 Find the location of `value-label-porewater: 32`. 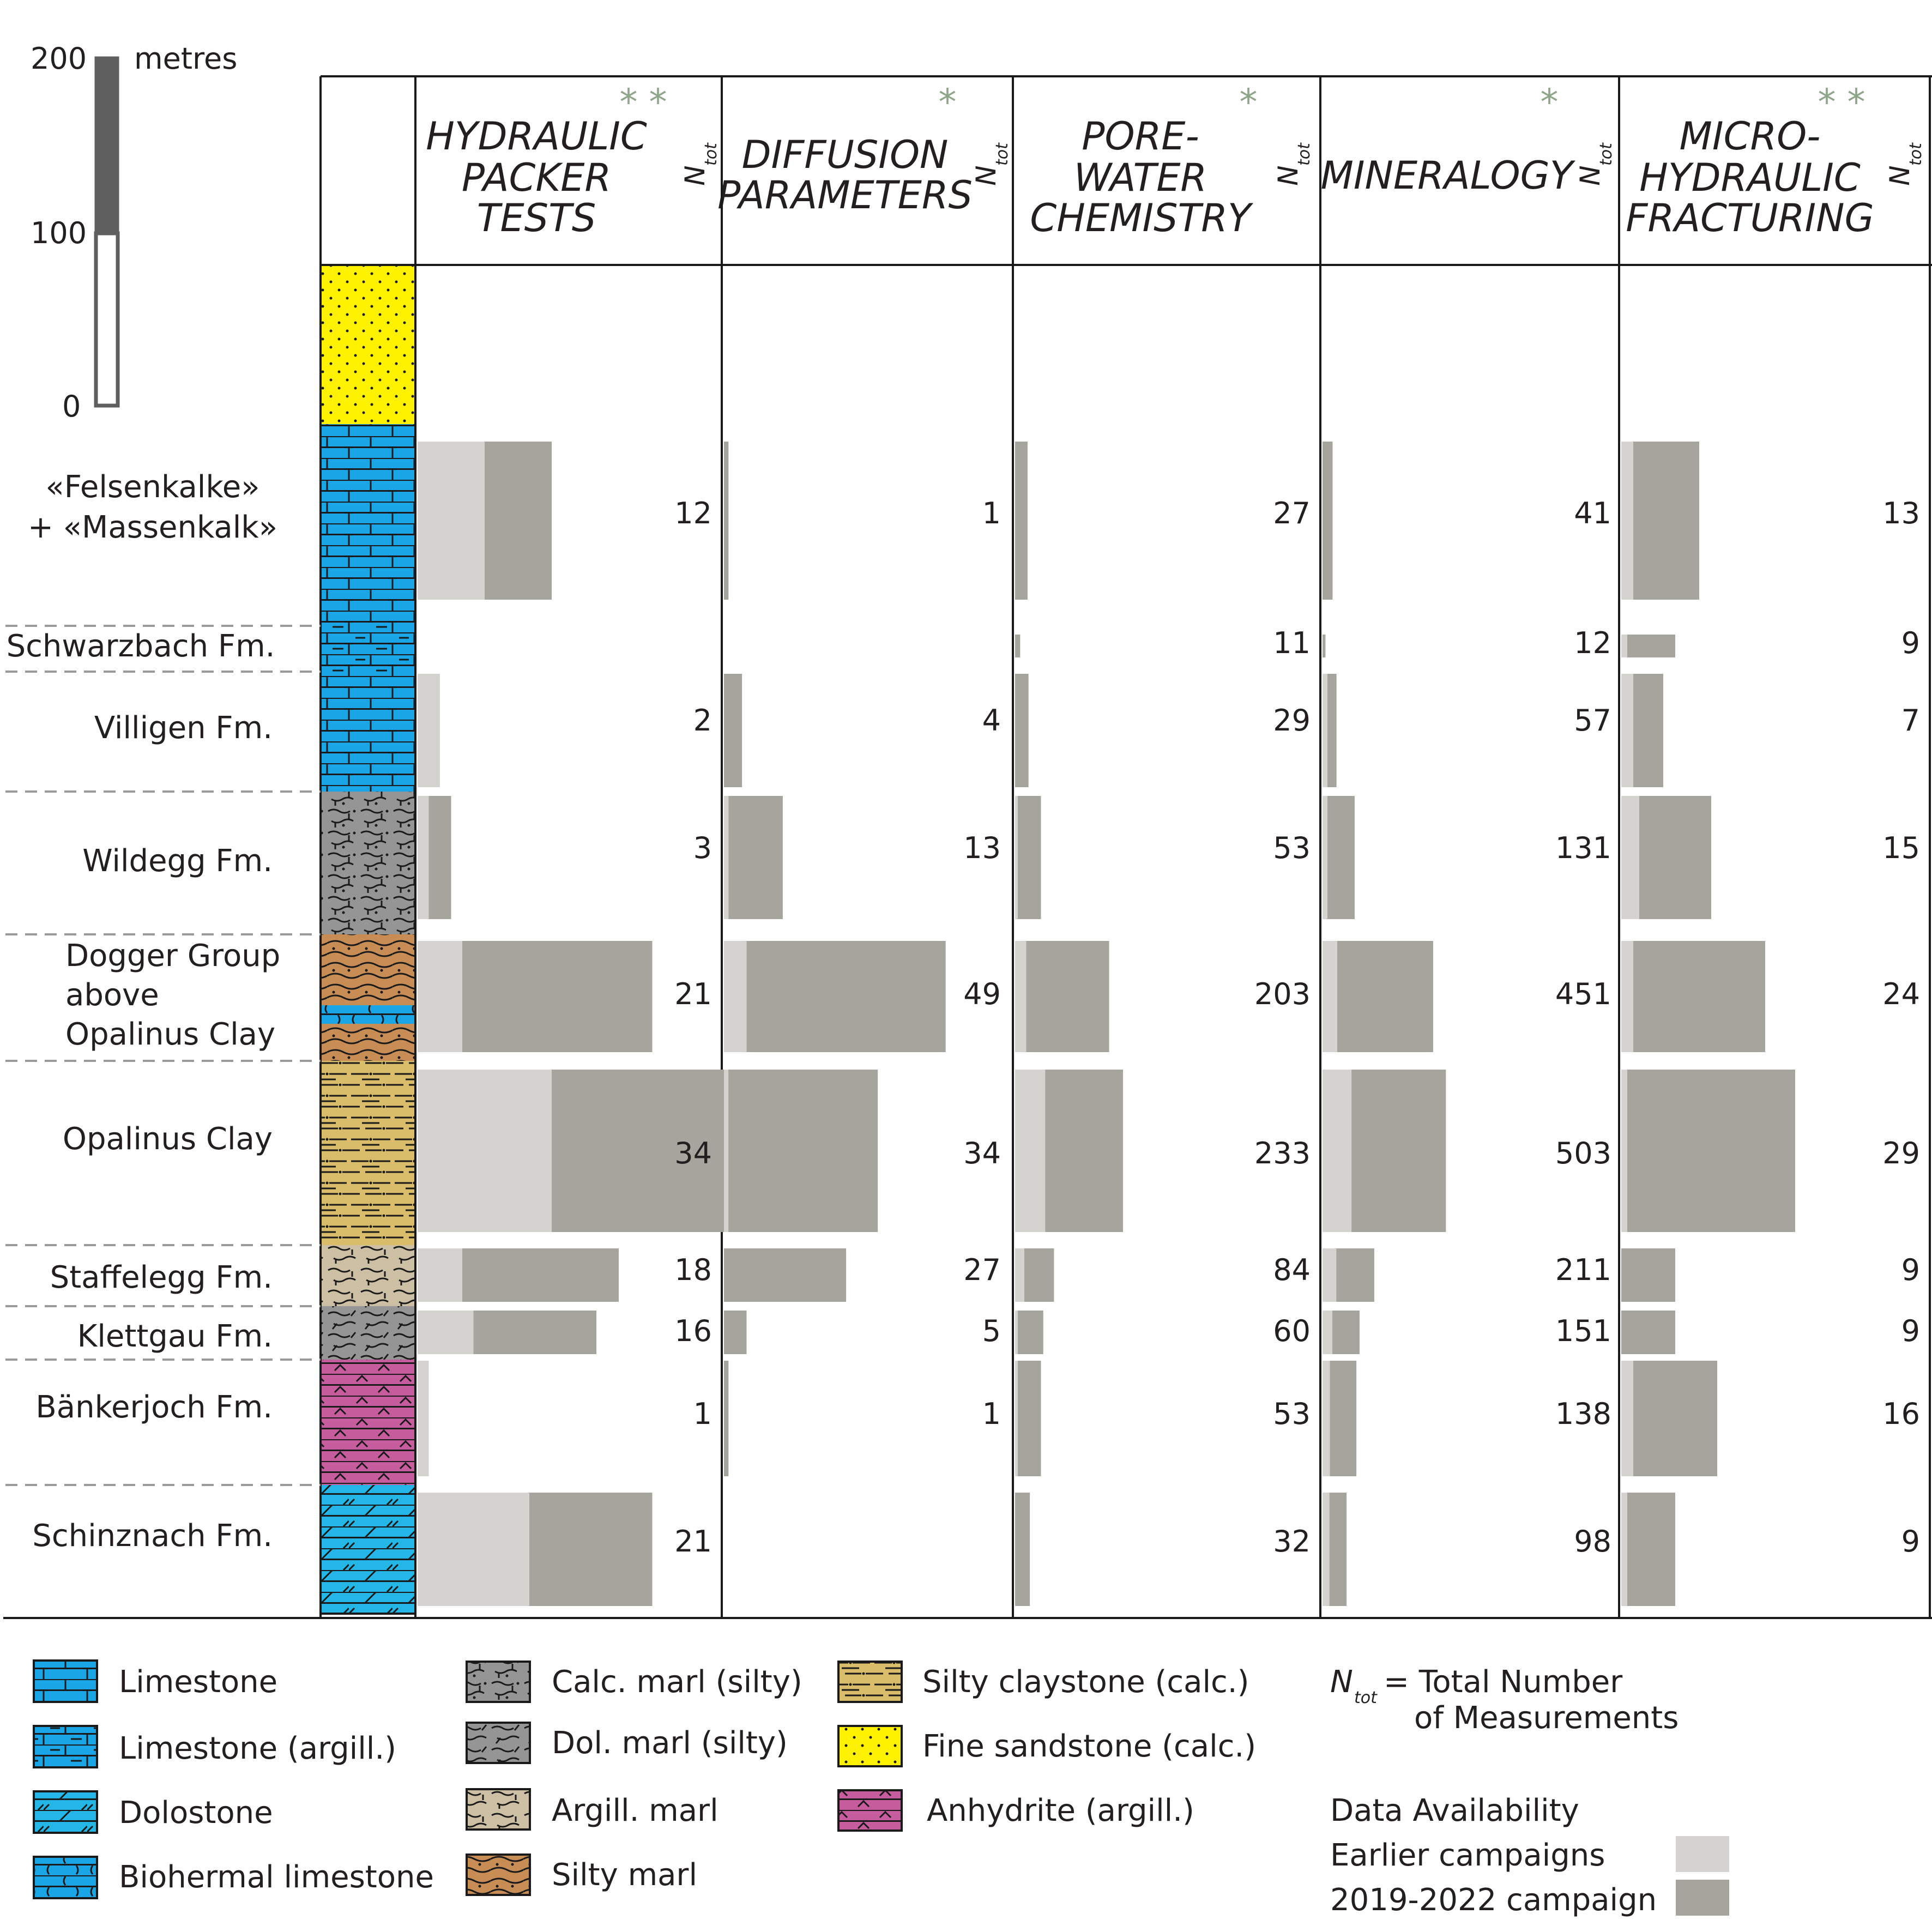

value-label-porewater: 32 is located at coordinates (1292, 1541).